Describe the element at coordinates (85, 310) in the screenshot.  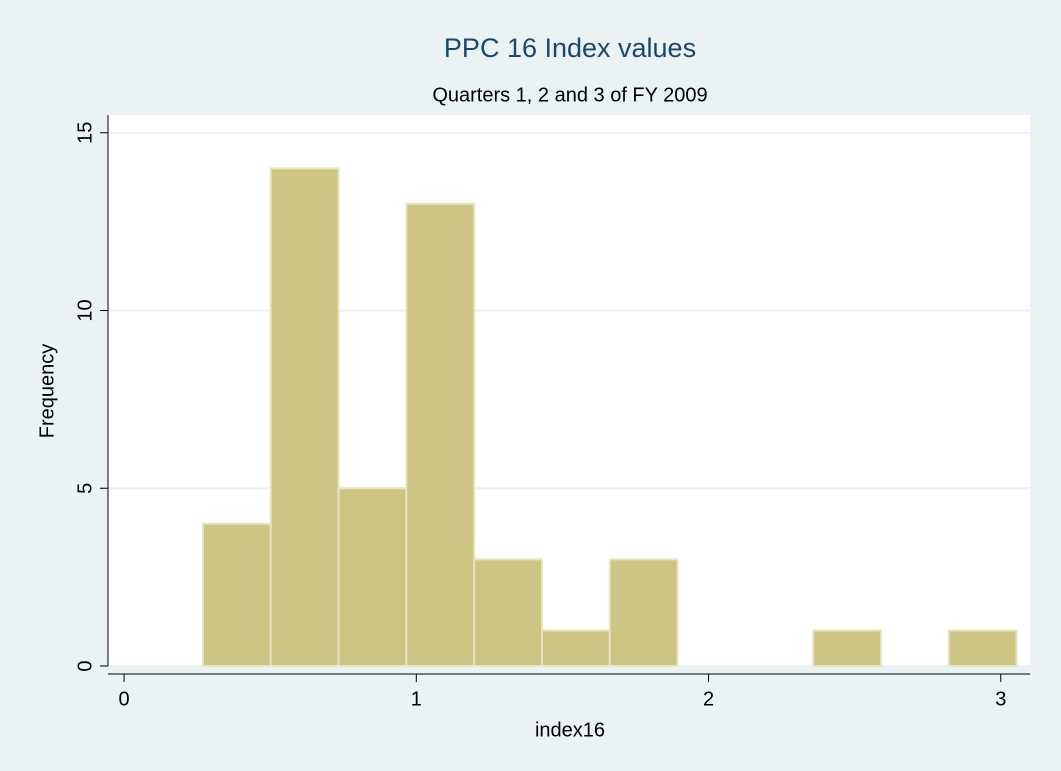
I see `y-tick-label: 10` at that location.